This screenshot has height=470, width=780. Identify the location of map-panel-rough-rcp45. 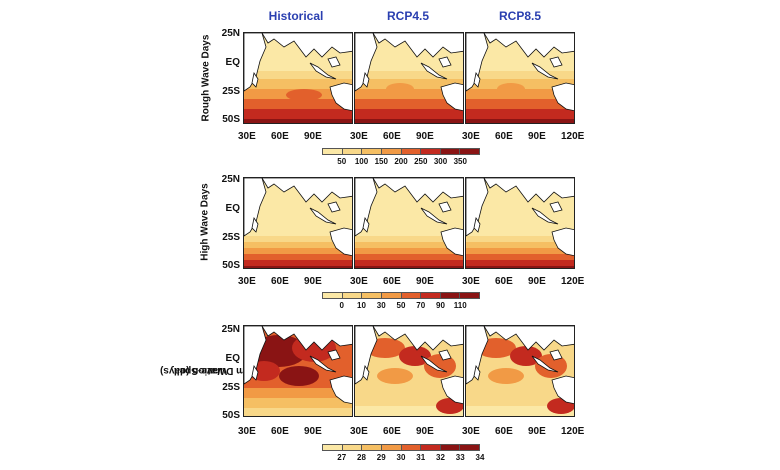
(409, 78).